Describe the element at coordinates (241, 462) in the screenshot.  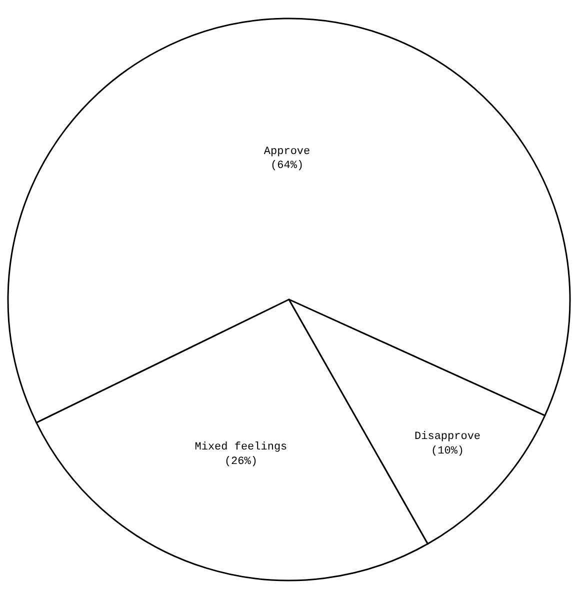
I see `data-label: (26%)` at that location.